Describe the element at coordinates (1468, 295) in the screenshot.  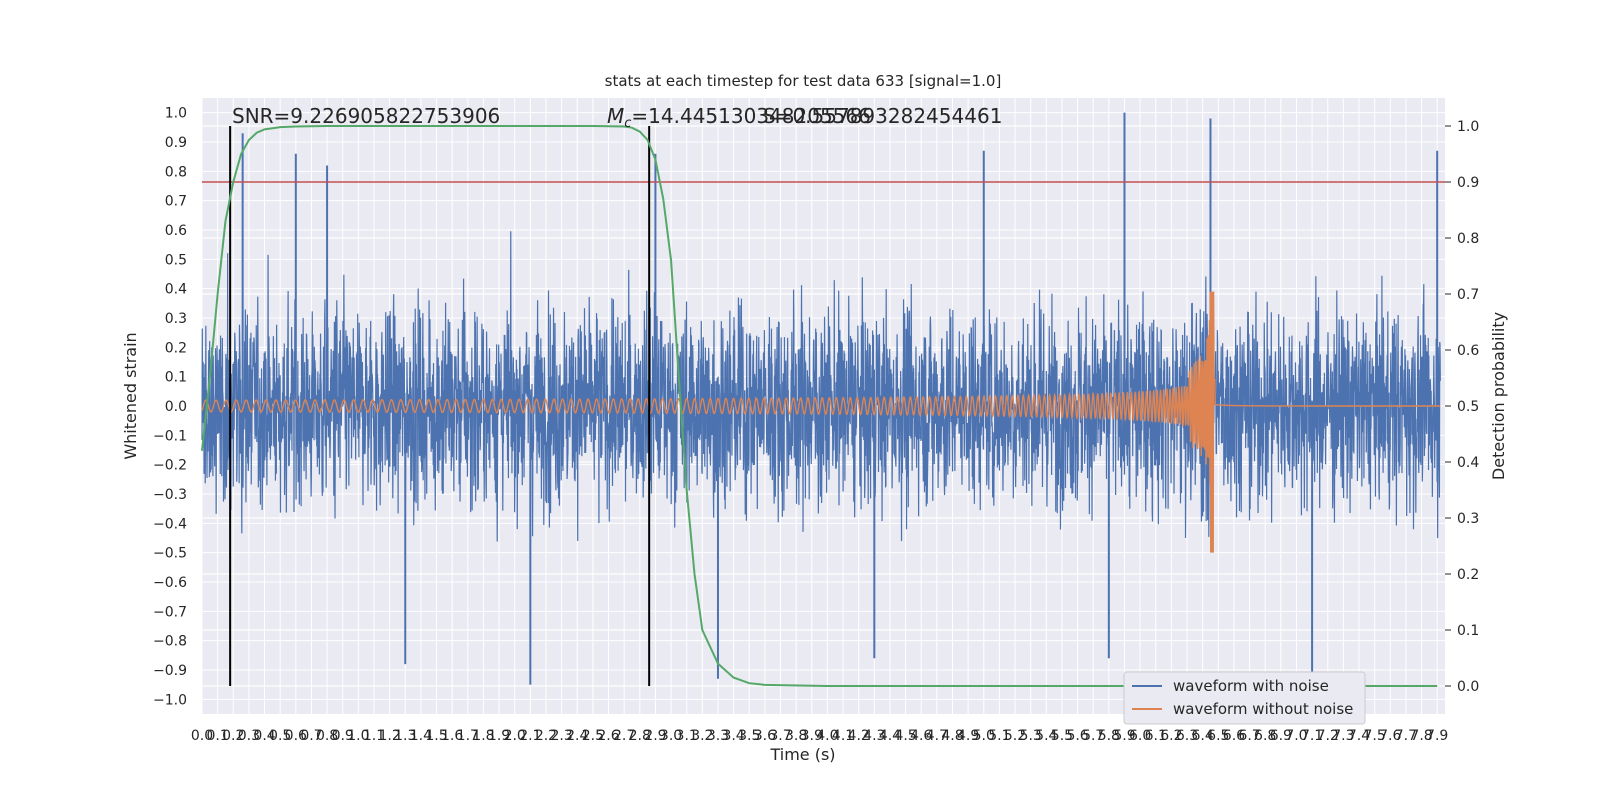
I see `y2-tick-label: 0.7` at that location.